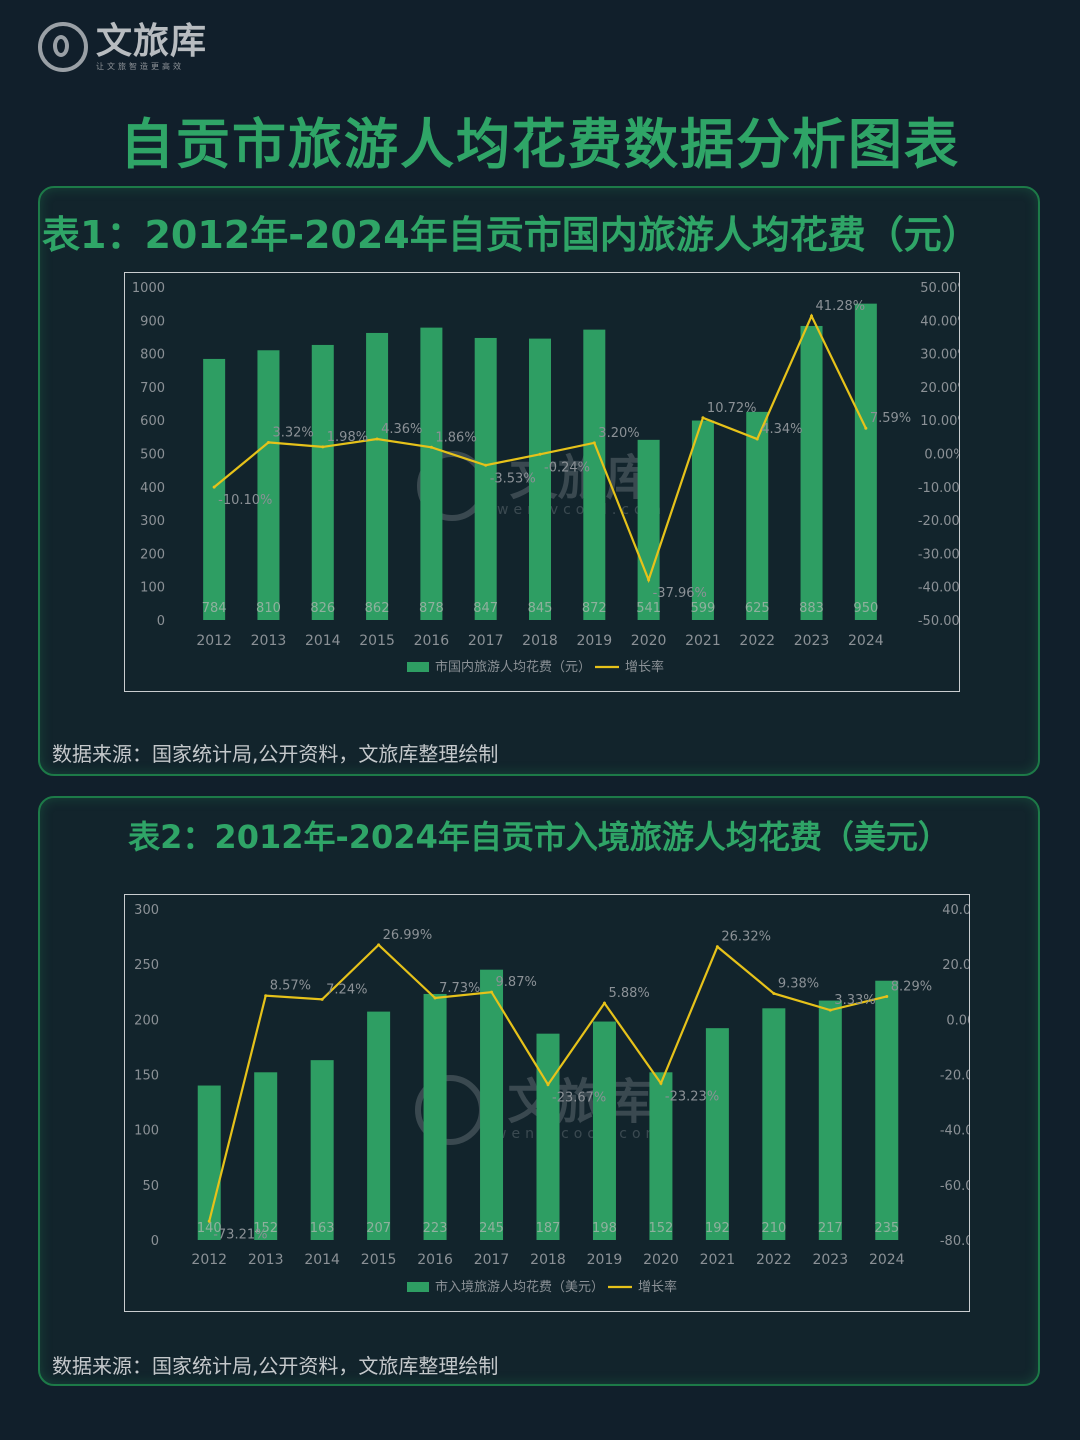 This screenshot has width=1080, height=1440. I want to click on x-tick-label: 2019, so click(594, 641).